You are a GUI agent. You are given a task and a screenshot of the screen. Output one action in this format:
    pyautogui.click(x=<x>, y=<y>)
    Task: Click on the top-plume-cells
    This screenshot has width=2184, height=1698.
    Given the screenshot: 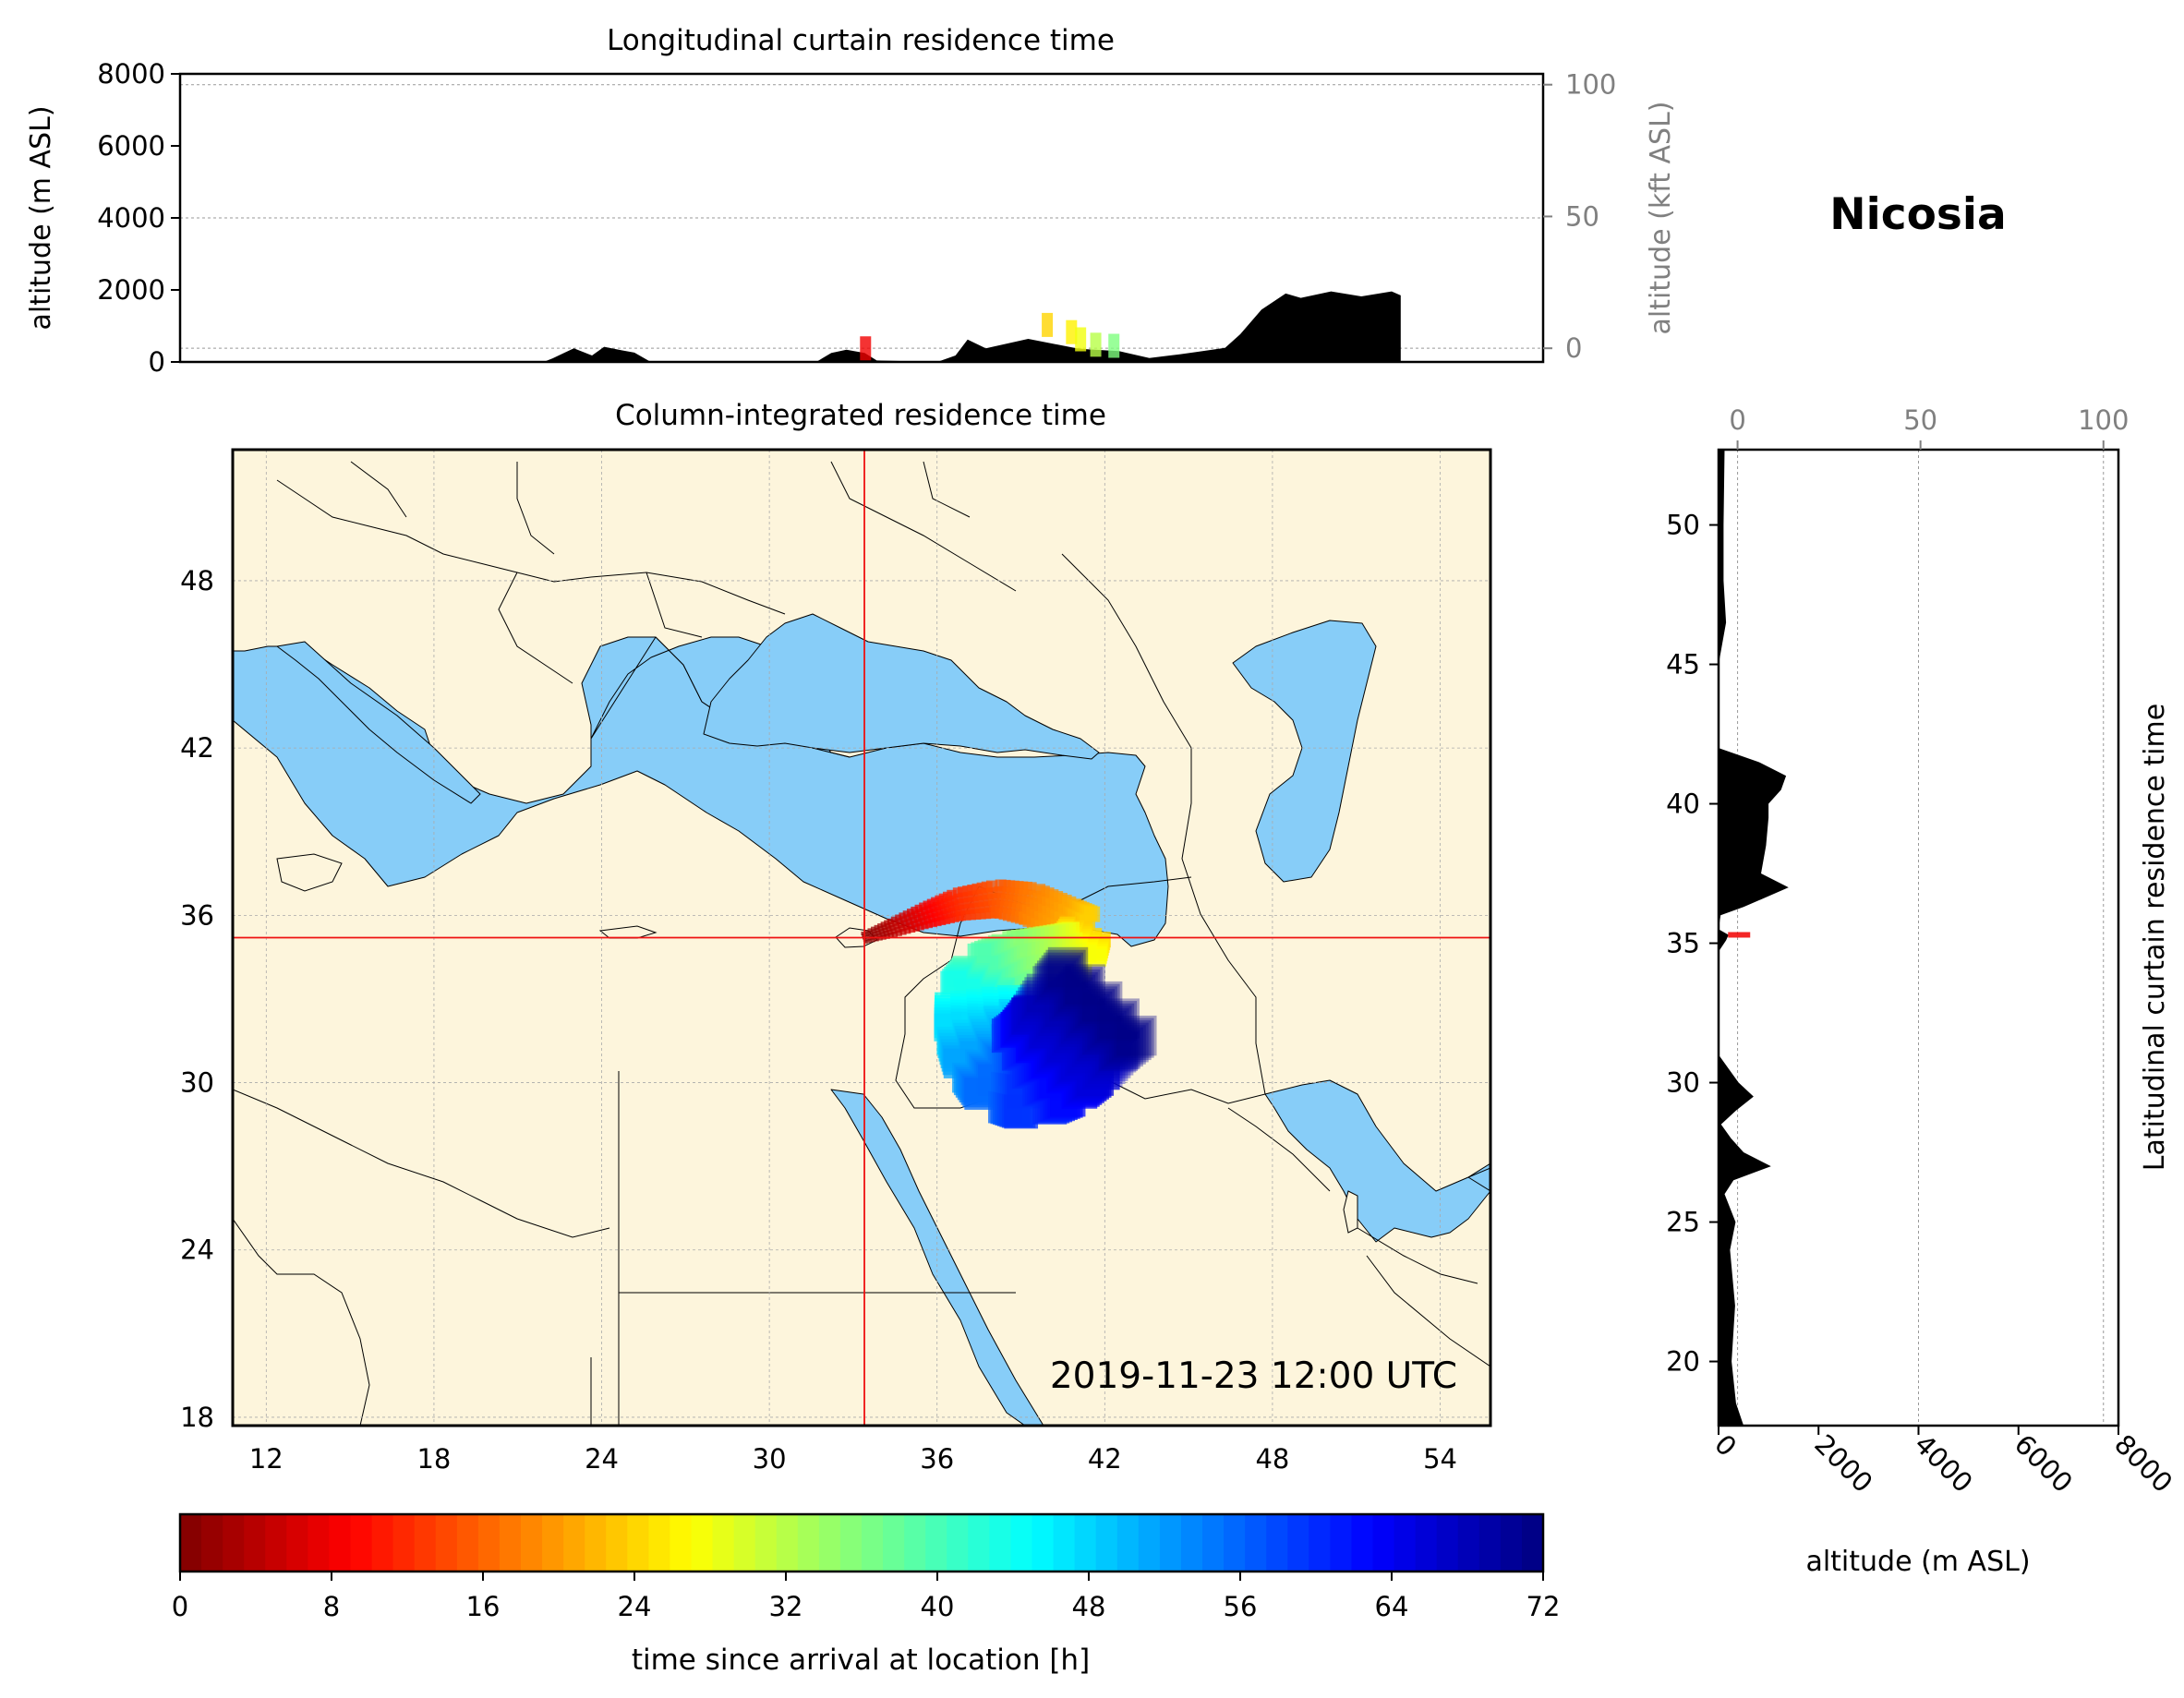 What is the action you would take?
    pyautogui.click(x=990, y=336)
    